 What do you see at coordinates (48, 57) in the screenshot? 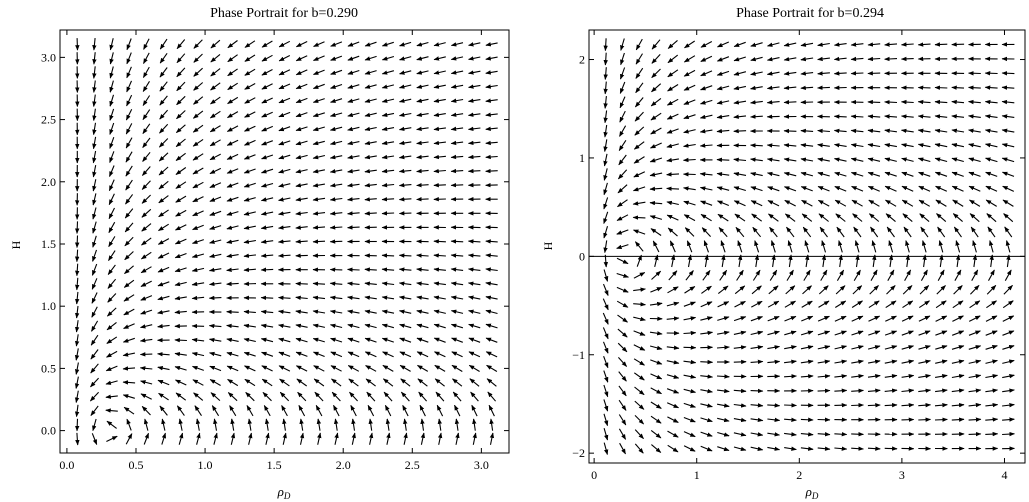
I see `y-tick-label: 3.0` at bounding box center [48, 57].